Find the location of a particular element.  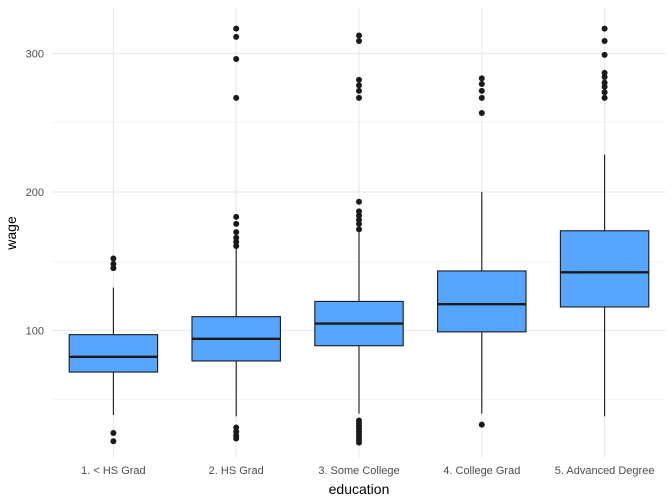

x-axis-title: education is located at coordinates (359, 489).